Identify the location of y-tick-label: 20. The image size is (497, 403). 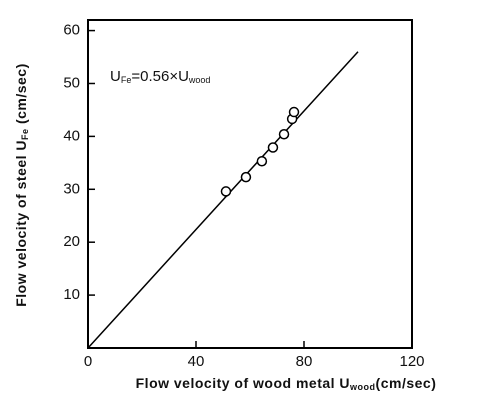
(71, 241).